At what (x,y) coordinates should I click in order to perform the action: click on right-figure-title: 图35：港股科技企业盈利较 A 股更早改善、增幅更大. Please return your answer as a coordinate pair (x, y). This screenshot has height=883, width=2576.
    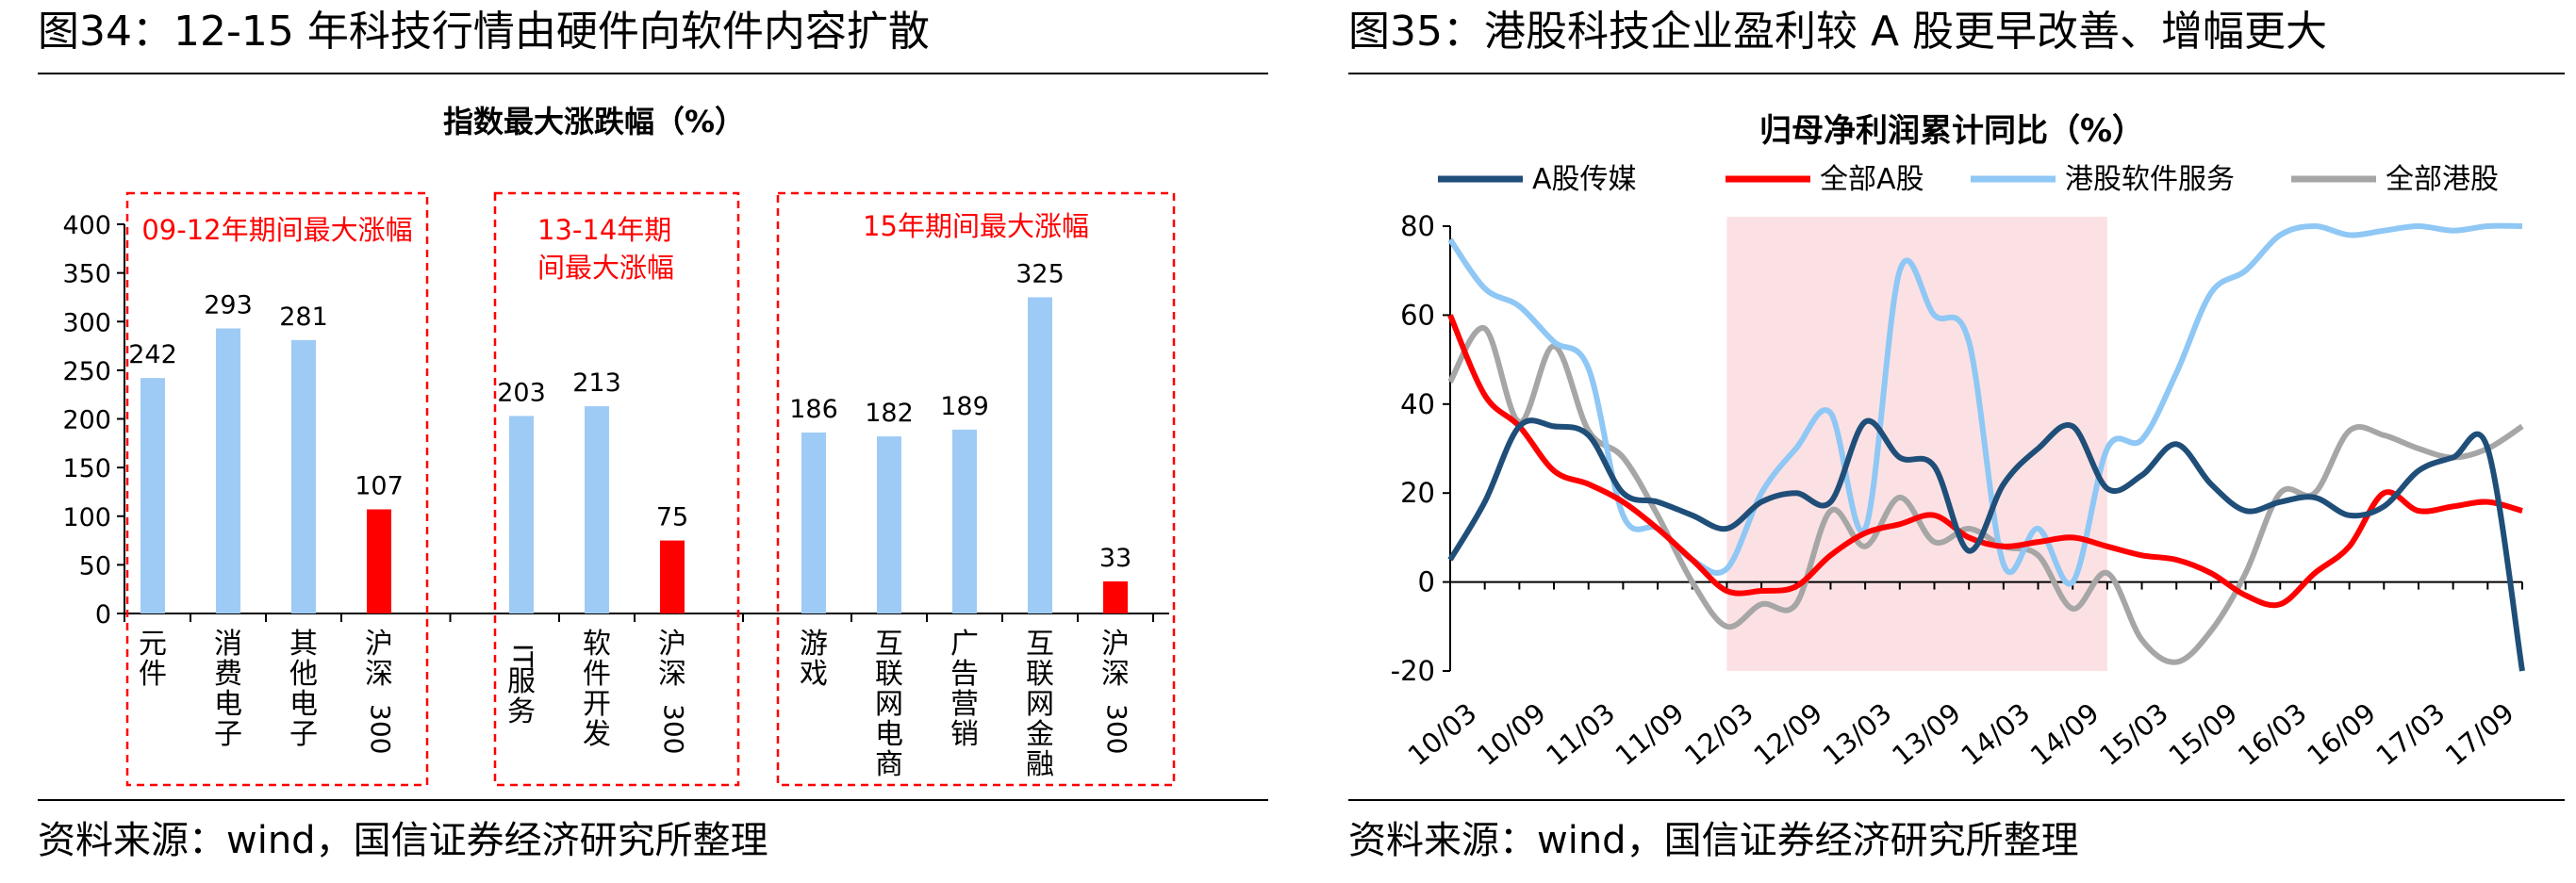
    Looking at the image, I should click on (1838, 32).